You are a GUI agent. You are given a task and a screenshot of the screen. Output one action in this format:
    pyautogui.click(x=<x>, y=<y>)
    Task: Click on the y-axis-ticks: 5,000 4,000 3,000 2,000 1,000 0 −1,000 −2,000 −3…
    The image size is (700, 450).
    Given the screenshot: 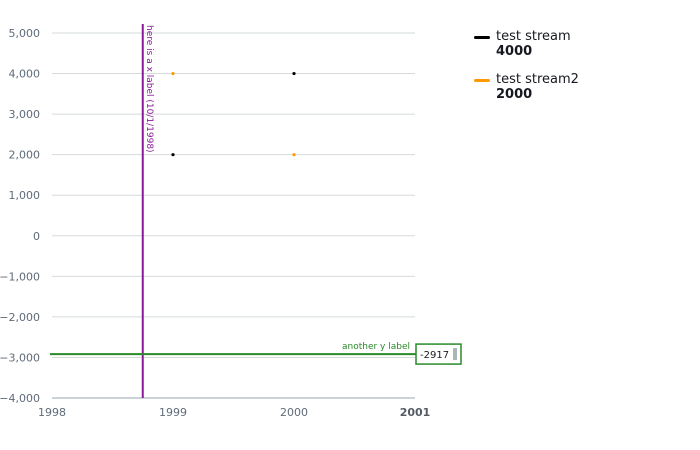 What is the action you would take?
    pyautogui.click(x=20, y=216)
    